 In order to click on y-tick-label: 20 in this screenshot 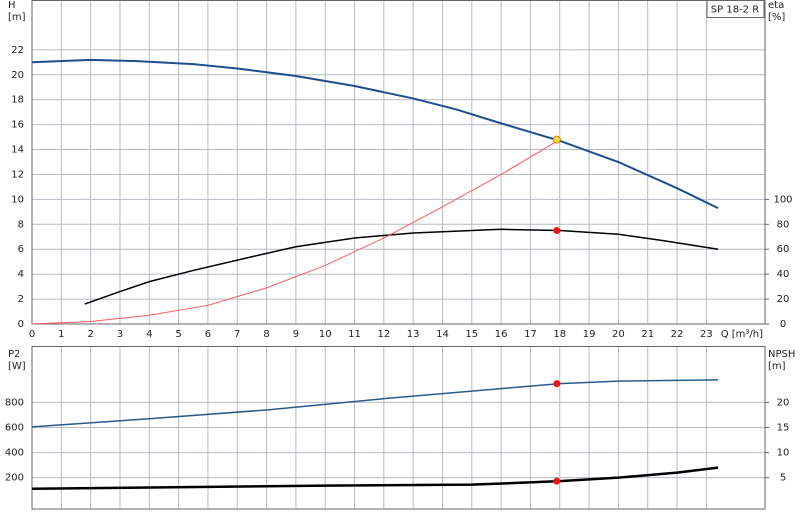, I will do `click(17, 75)`.